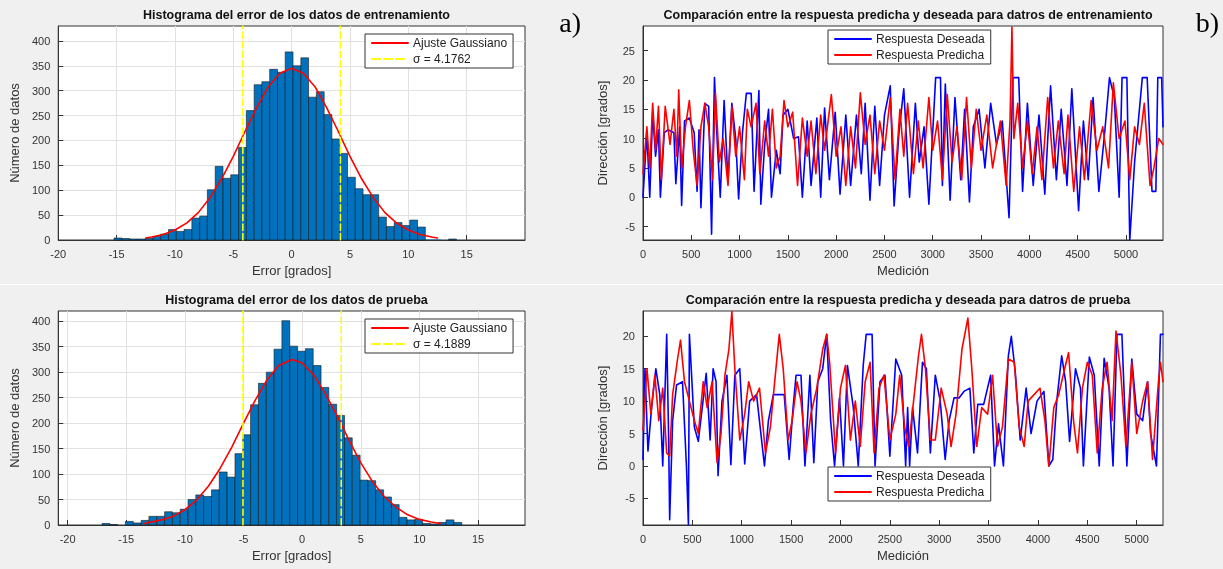 The image size is (1223, 569). Describe the element at coordinates (908, 299) in the screenshot. I see `chart-title: Comparación entre la respuesta predicha y deseada para datros de prueba` at that location.